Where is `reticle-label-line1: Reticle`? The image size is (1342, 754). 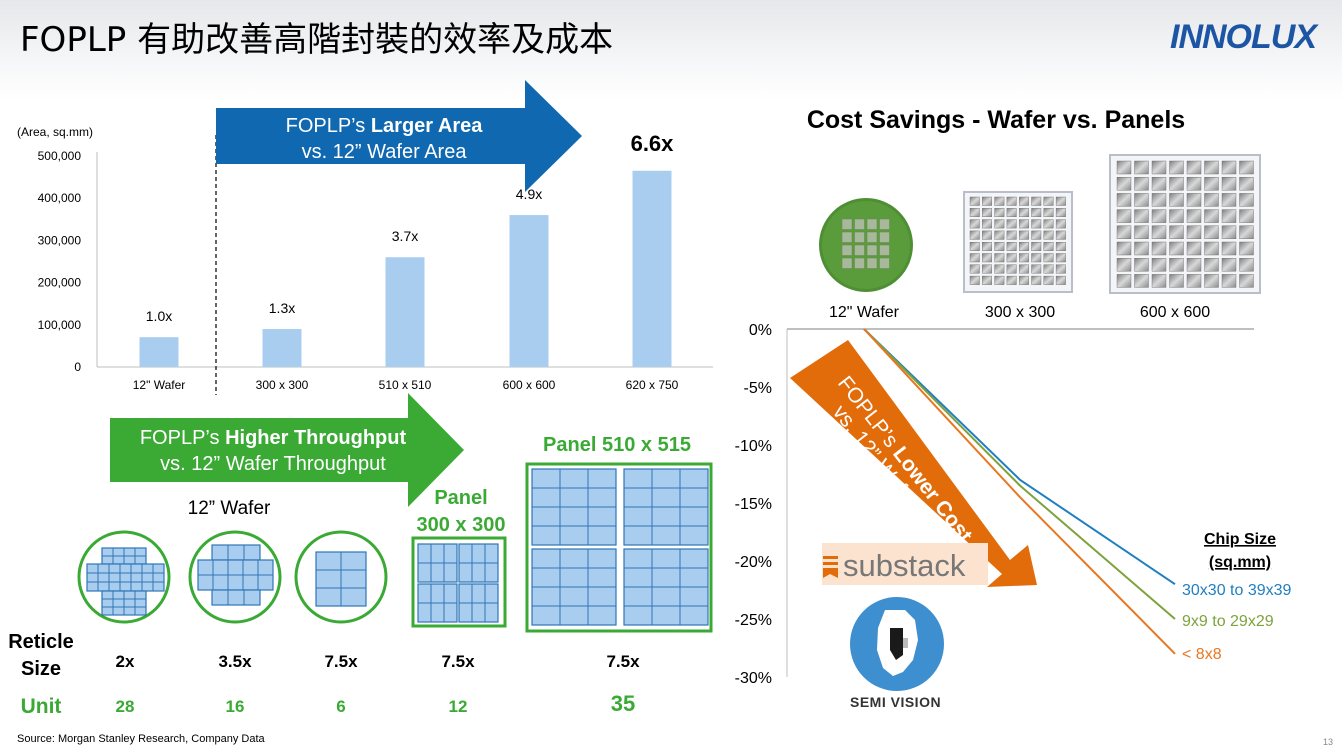 reticle-label-line1: Reticle is located at coordinates (41, 642).